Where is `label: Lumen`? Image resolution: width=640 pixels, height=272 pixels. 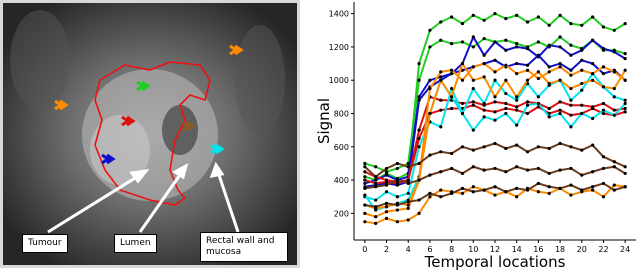
label: Lumen is located at coordinates (135, 243).